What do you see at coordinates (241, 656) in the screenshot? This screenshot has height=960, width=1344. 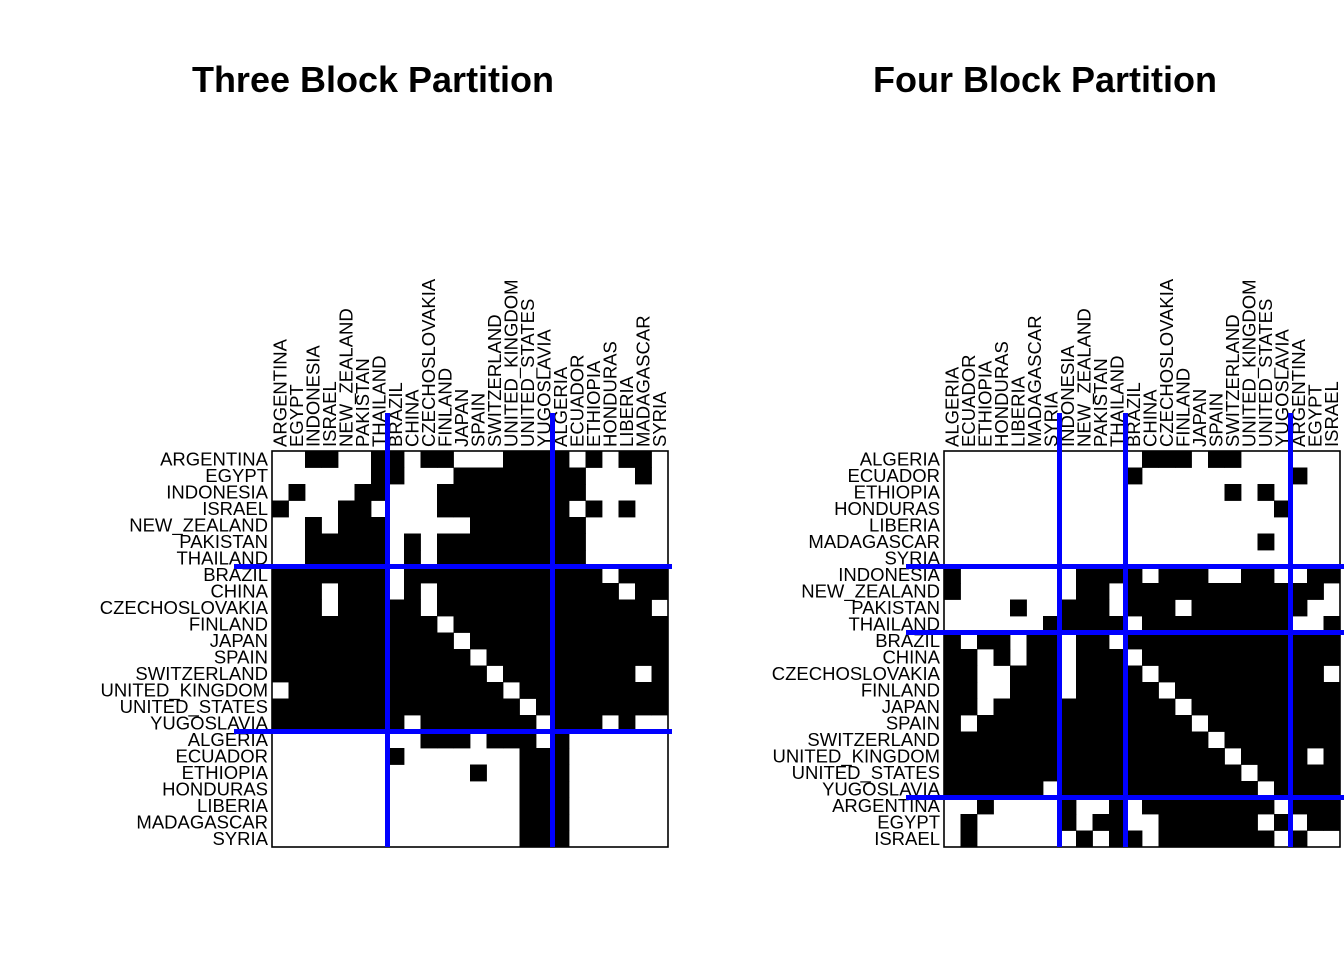 I see `row-label: SPAIN` at bounding box center [241, 656].